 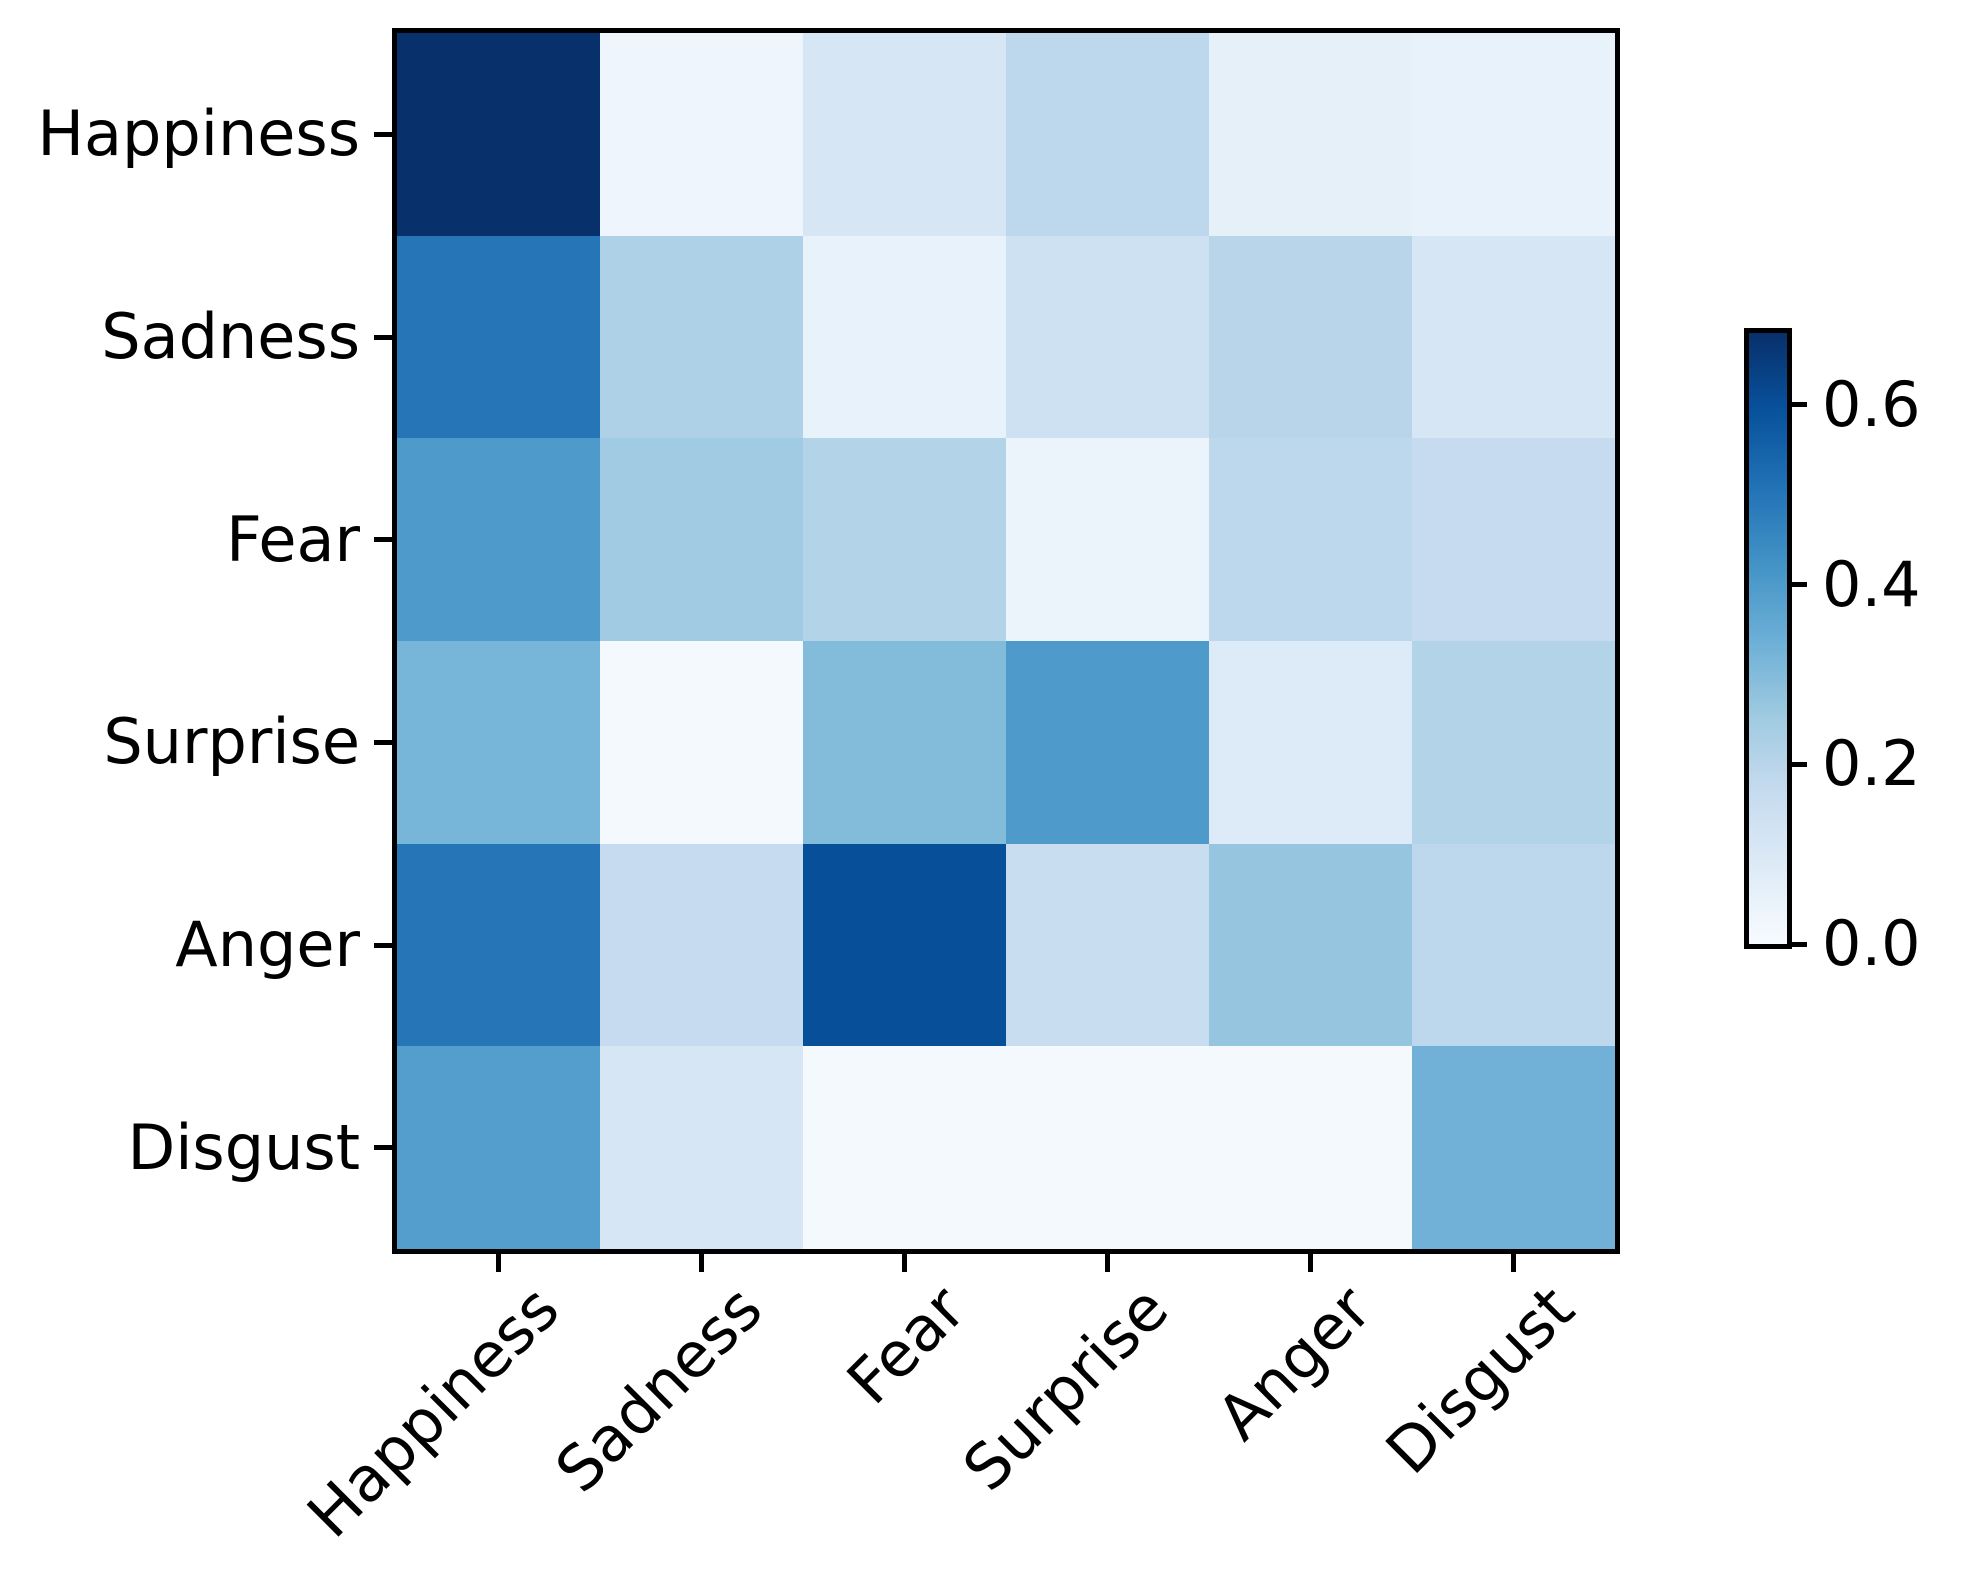 I want to click on y-tick-label: Sadness, so click(x=230, y=336).